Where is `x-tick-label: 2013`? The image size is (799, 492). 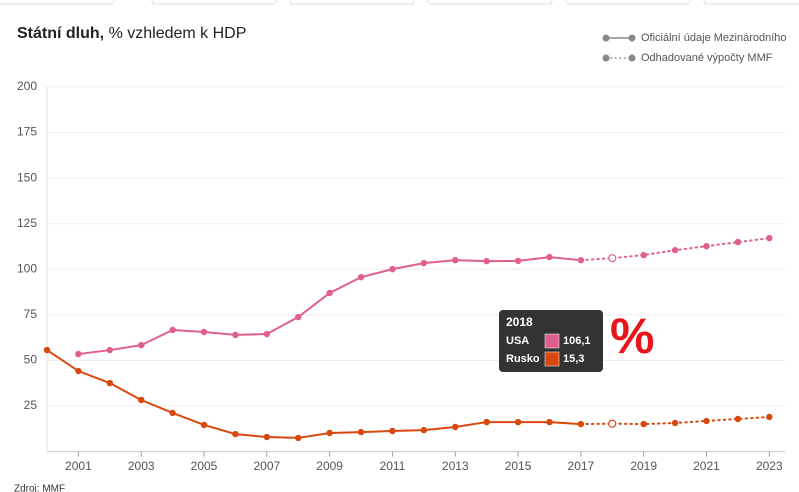 x-tick-label: 2013 is located at coordinates (455, 466).